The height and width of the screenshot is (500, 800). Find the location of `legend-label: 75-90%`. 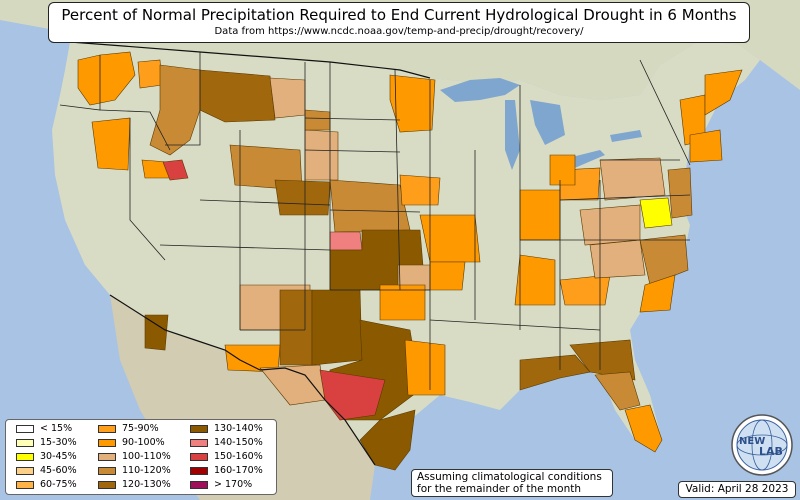

legend-label: 75-90% is located at coordinates (140, 428).